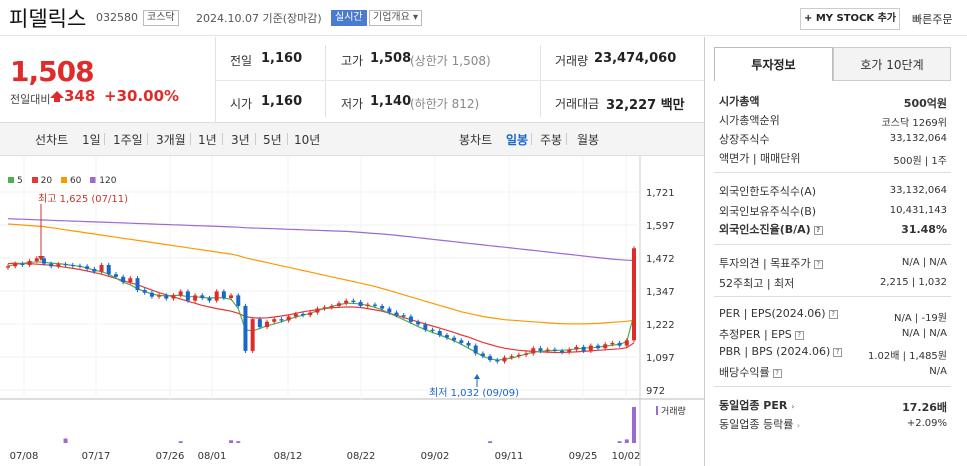 The image size is (967, 466). What do you see at coordinates (171, 140) in the screenshot?
I see `period-3m: 3개월` at bounding box center [171, 140].